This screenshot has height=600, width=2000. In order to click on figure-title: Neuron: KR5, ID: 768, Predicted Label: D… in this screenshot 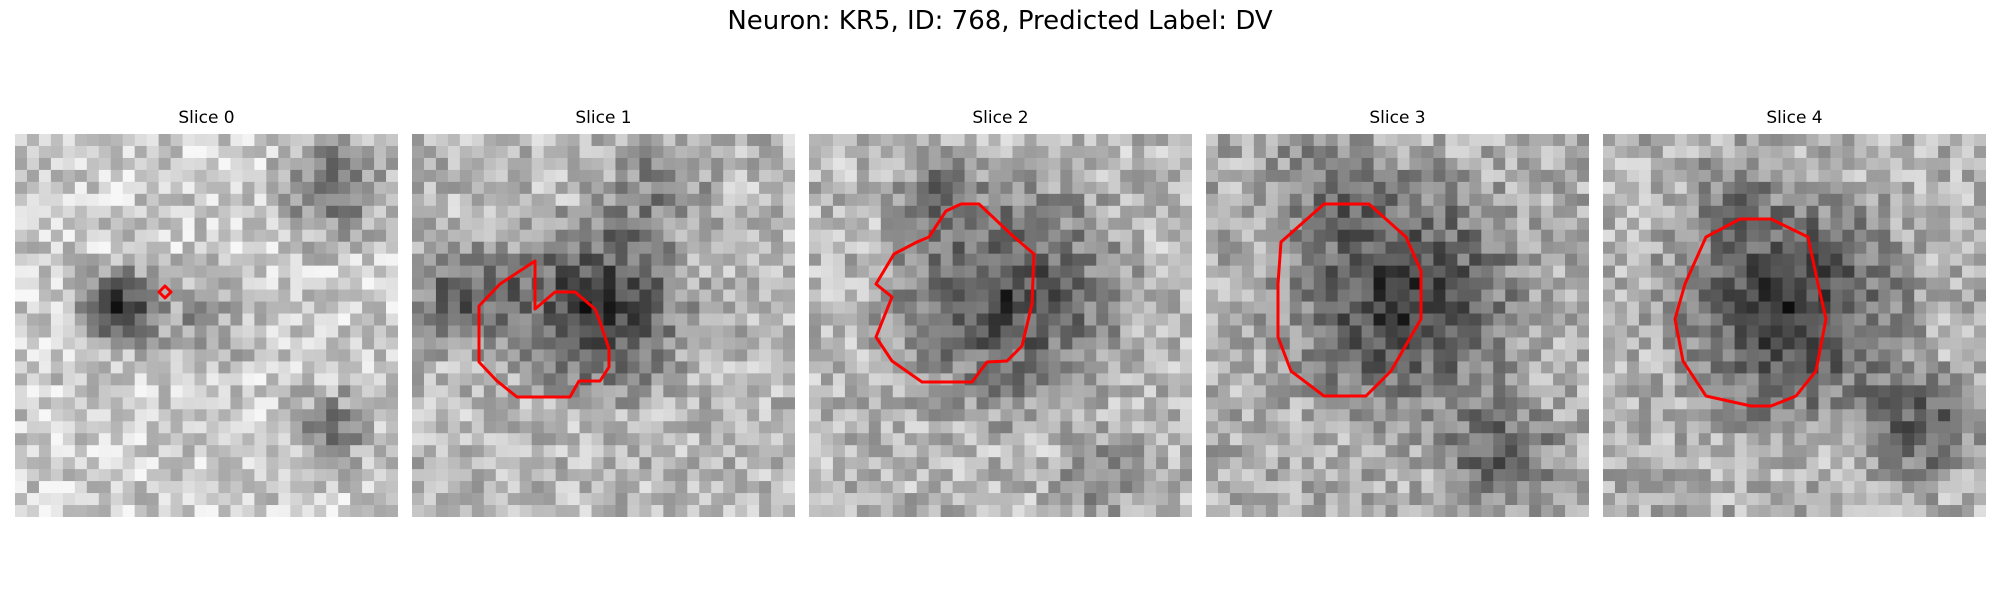, I will do `click(1000, 21)`.